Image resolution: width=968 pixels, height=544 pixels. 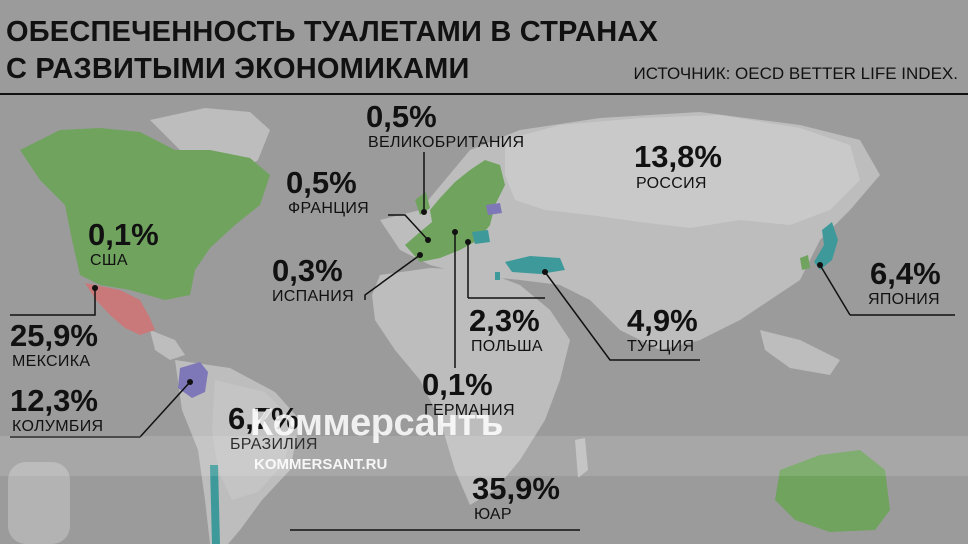 What do you see at coordinates (53, 302) in the screenshot?
I see `leader-mexico` at bounding box center [53, 302].